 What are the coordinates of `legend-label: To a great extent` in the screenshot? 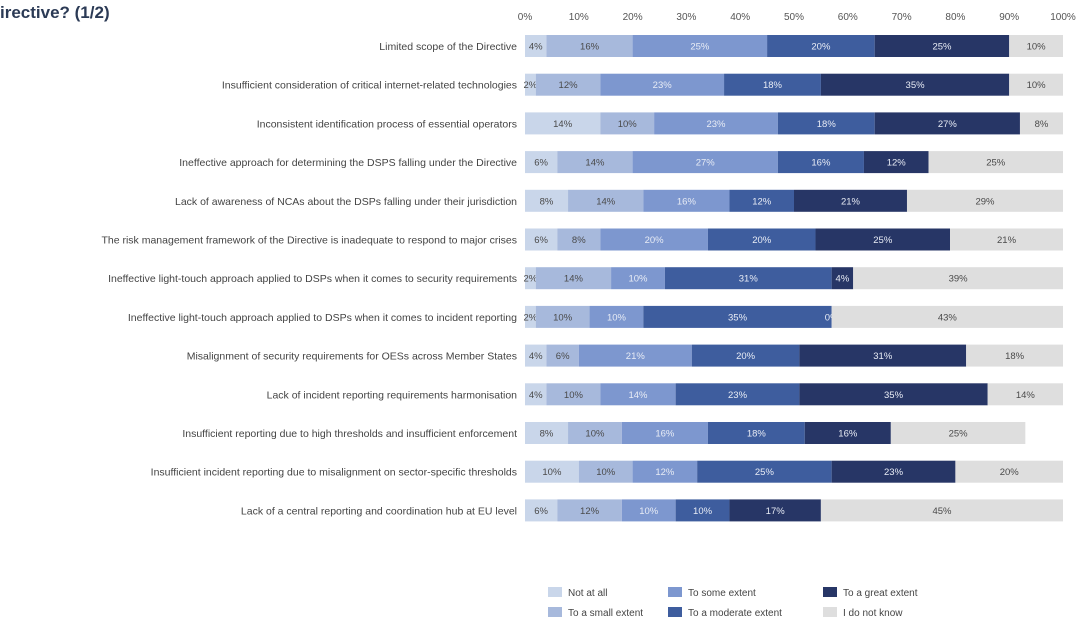 It's located at (880, 593).